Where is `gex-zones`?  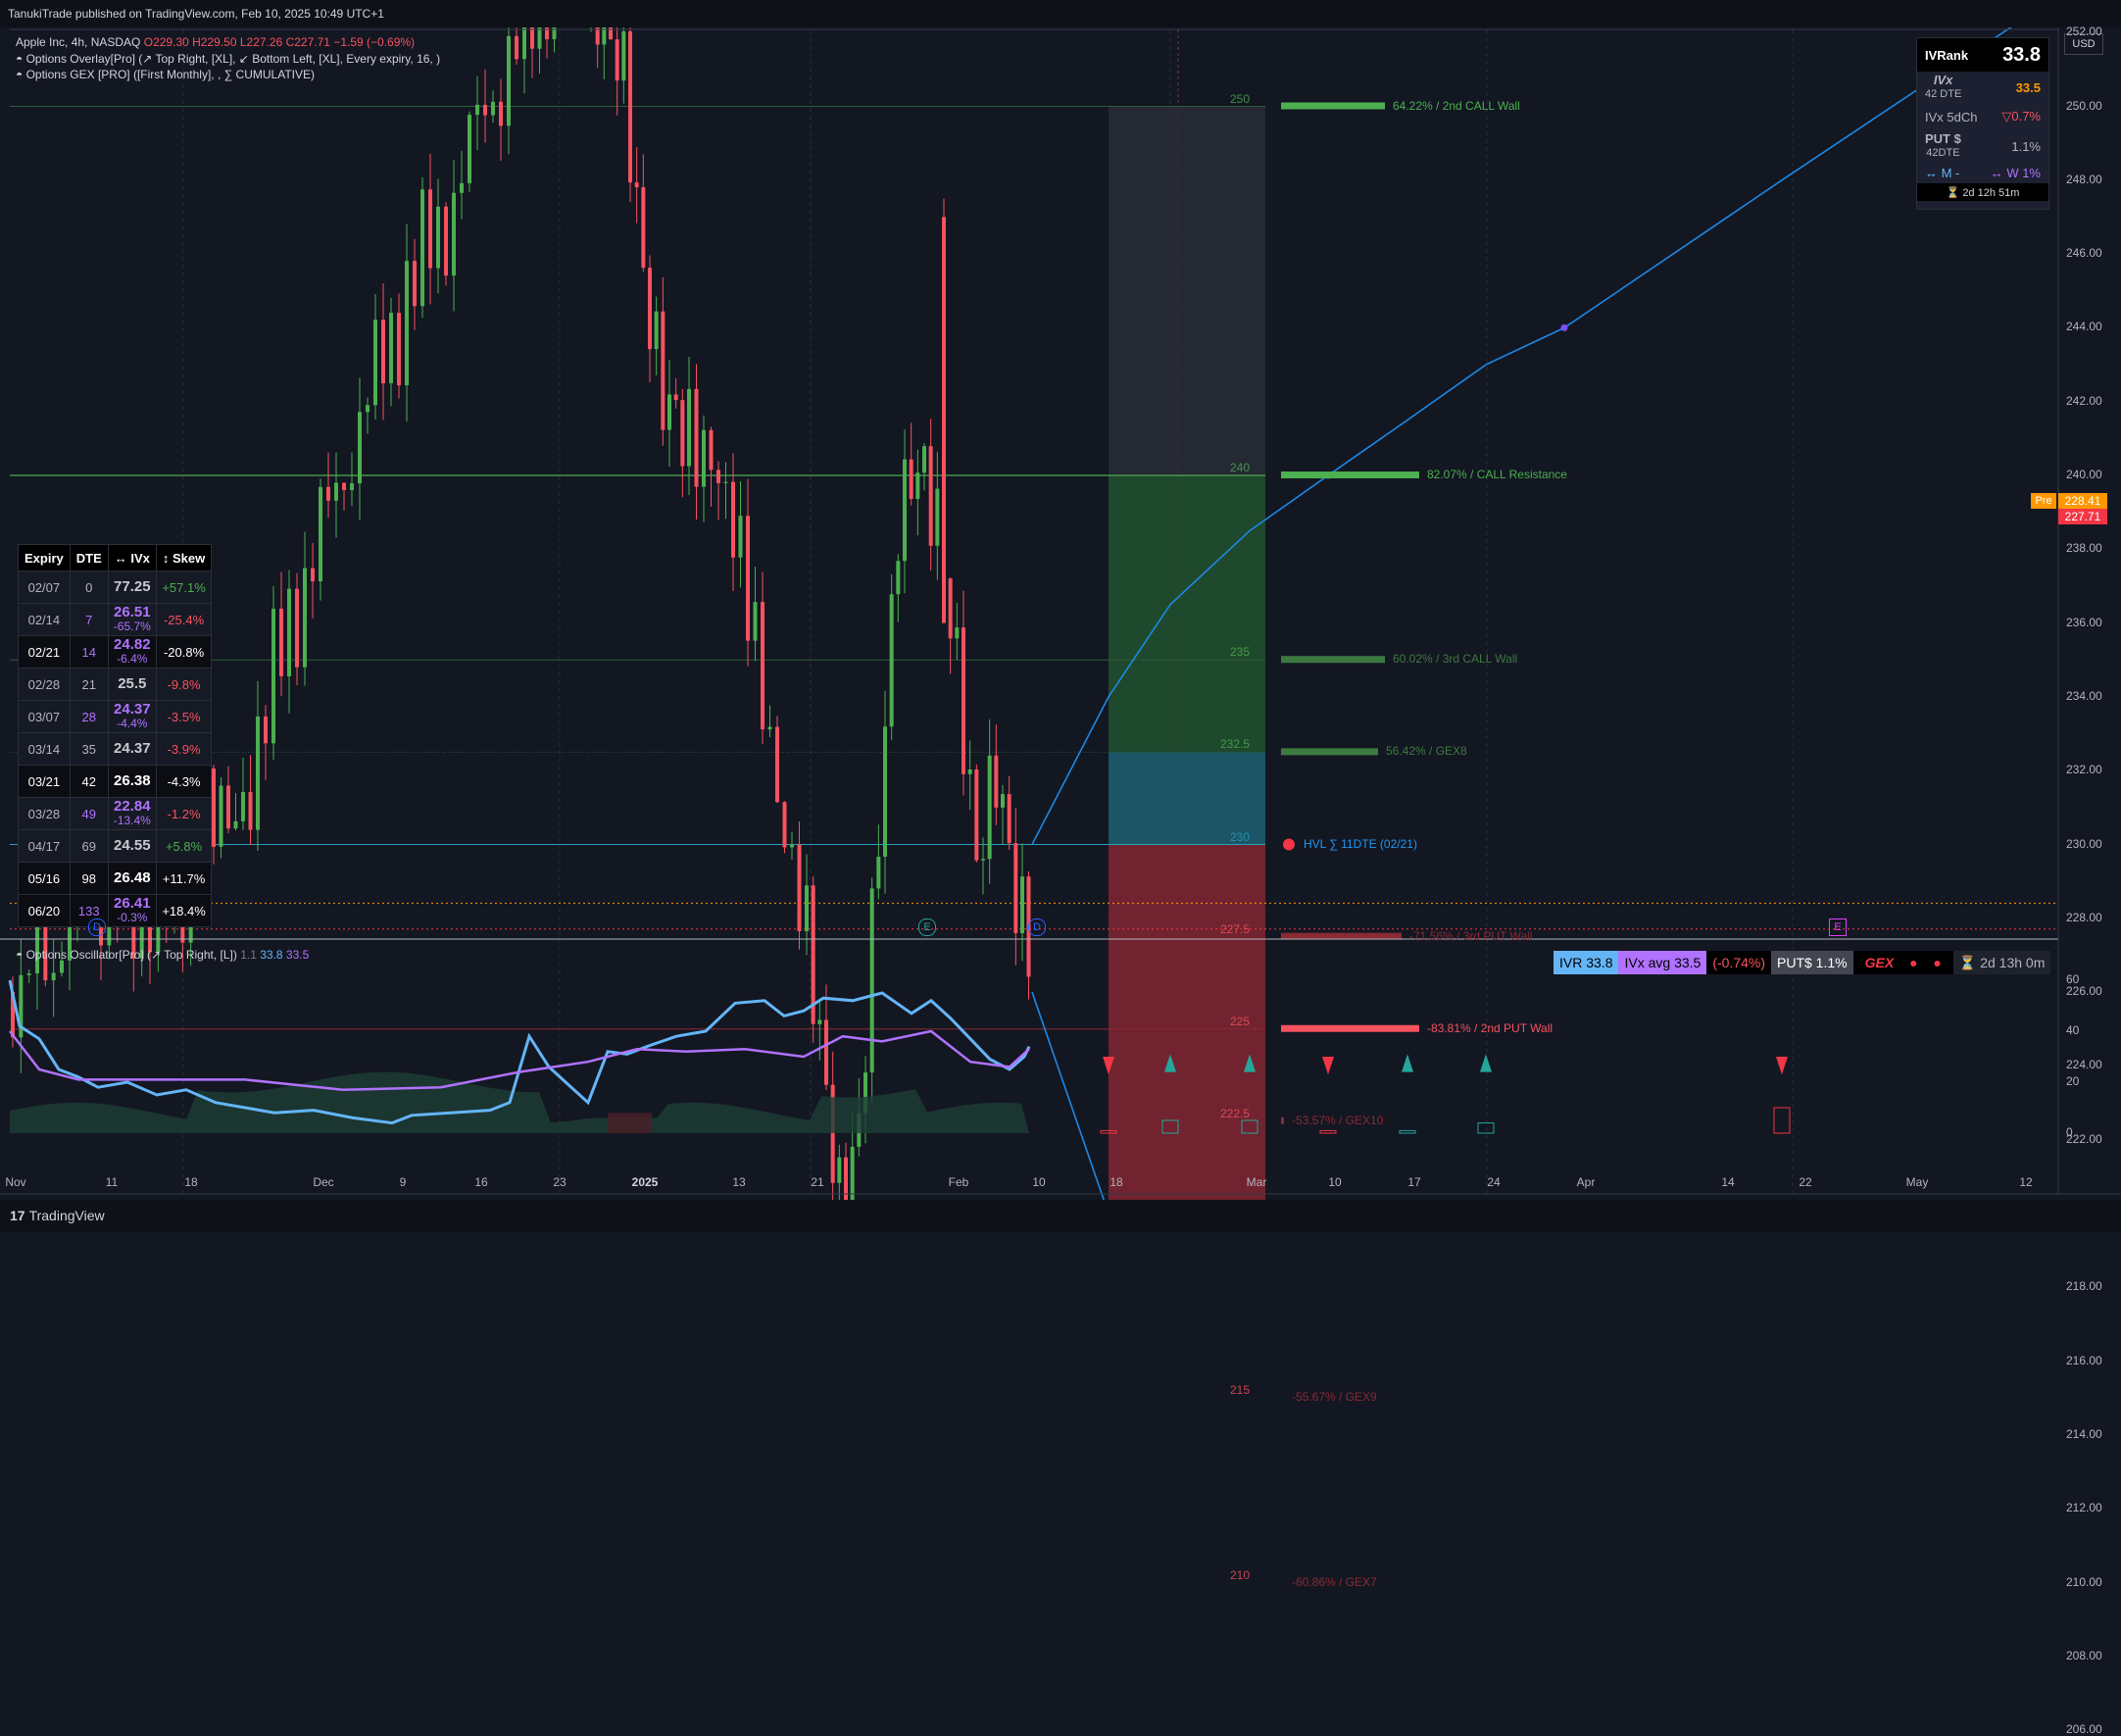
gex-zones is located at coordinates (1187, 653).